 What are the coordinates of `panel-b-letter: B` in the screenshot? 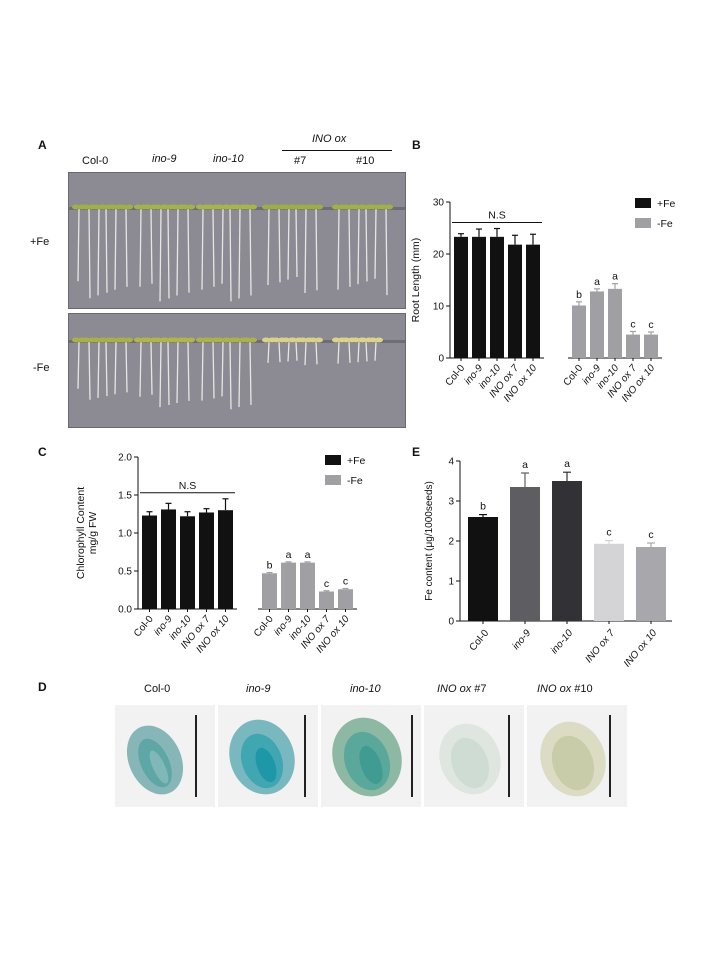 It's located at (416, 145).